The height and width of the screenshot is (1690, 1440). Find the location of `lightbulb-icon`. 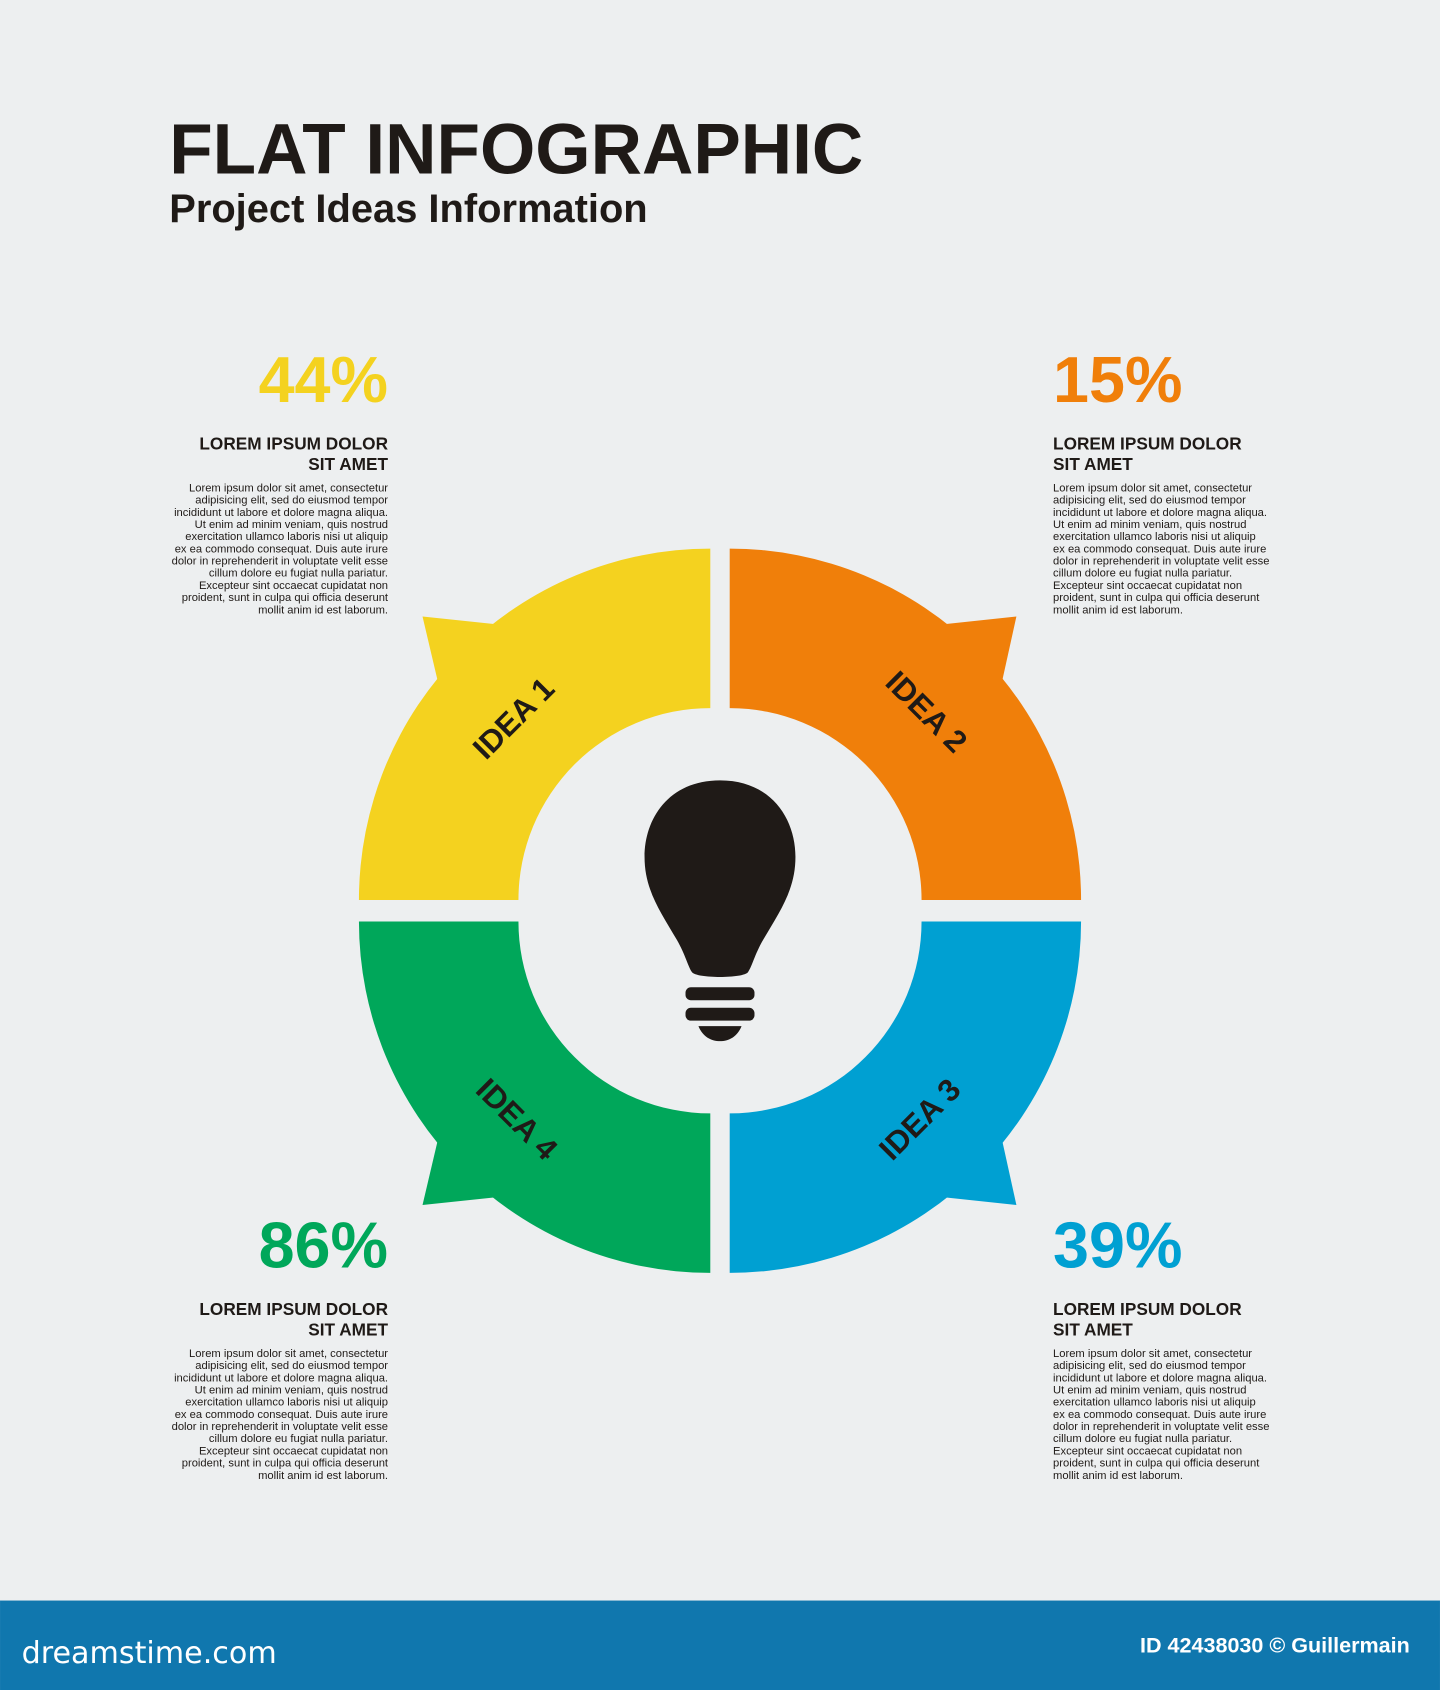

lightbulb-icon is located at coordinates (720, 911).